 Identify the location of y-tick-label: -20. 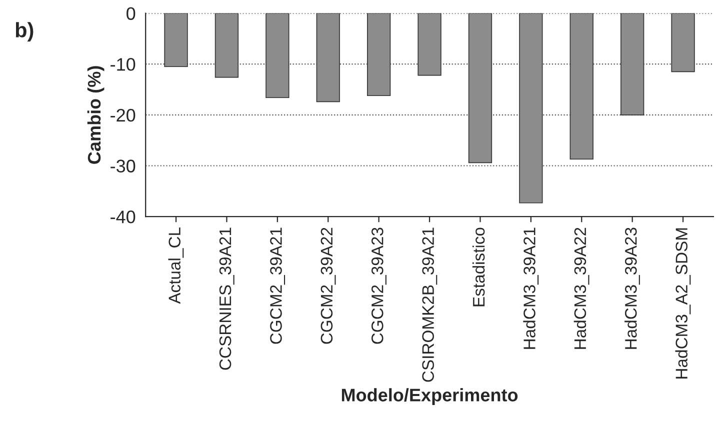
(123, 115).